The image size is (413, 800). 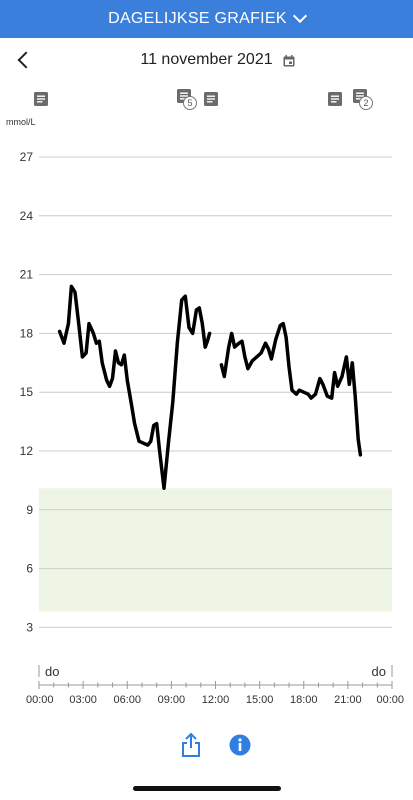 I want to click on current-date: 11 november 2021, so click(x=206, y=59).